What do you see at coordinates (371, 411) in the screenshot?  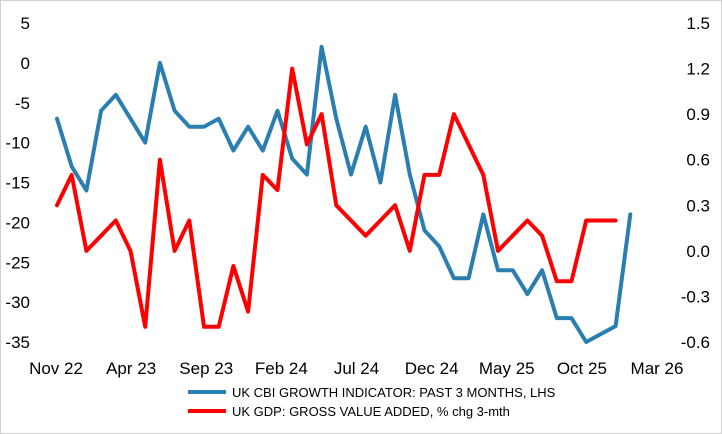 I see `legend-label: UK GDP: GROSS VALUE ADDED, % chg 3-mth` at bounding box center [371, 411].